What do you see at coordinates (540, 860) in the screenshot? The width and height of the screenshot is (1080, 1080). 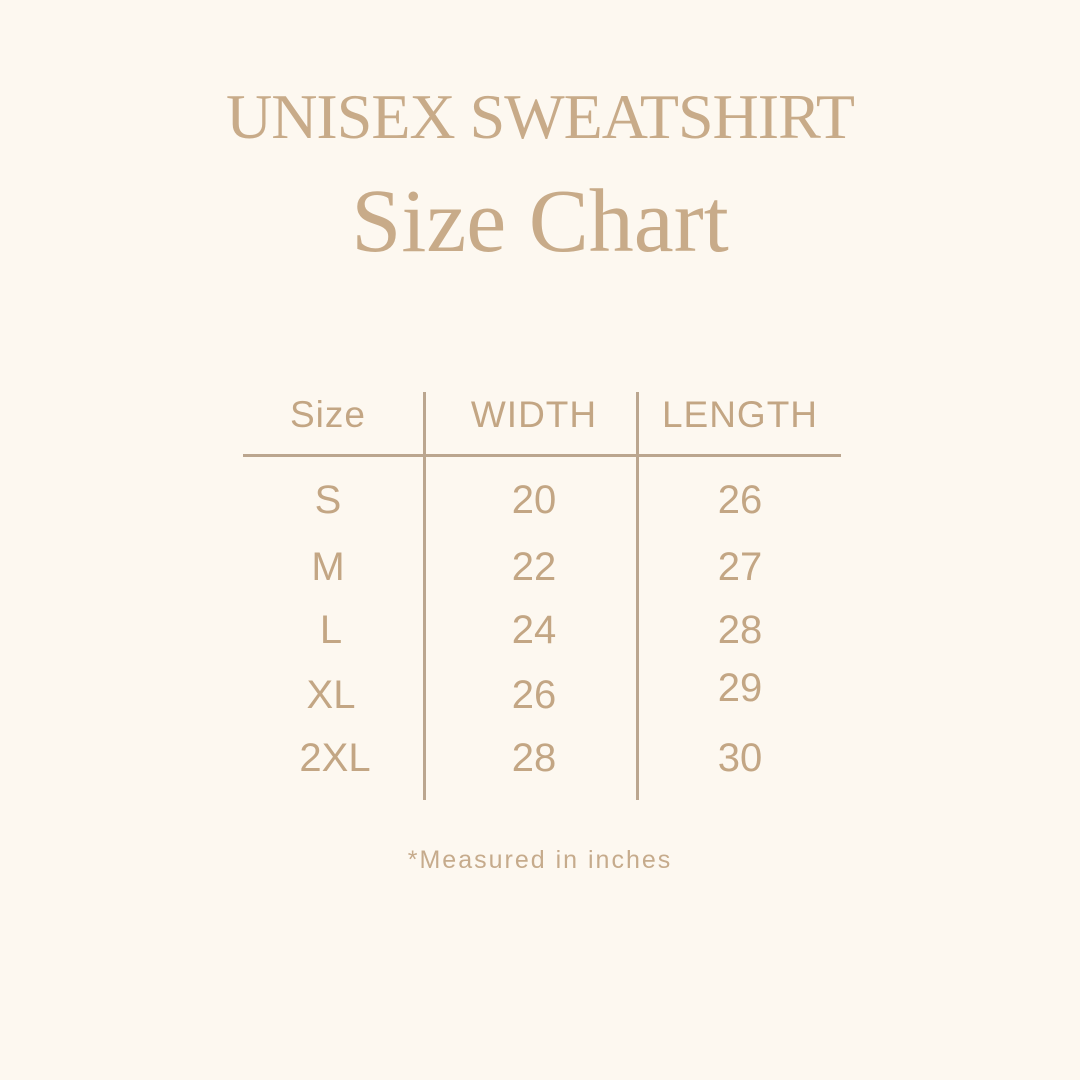 I see `footnote: *Measured in inches` at bounding box center [540, 860].